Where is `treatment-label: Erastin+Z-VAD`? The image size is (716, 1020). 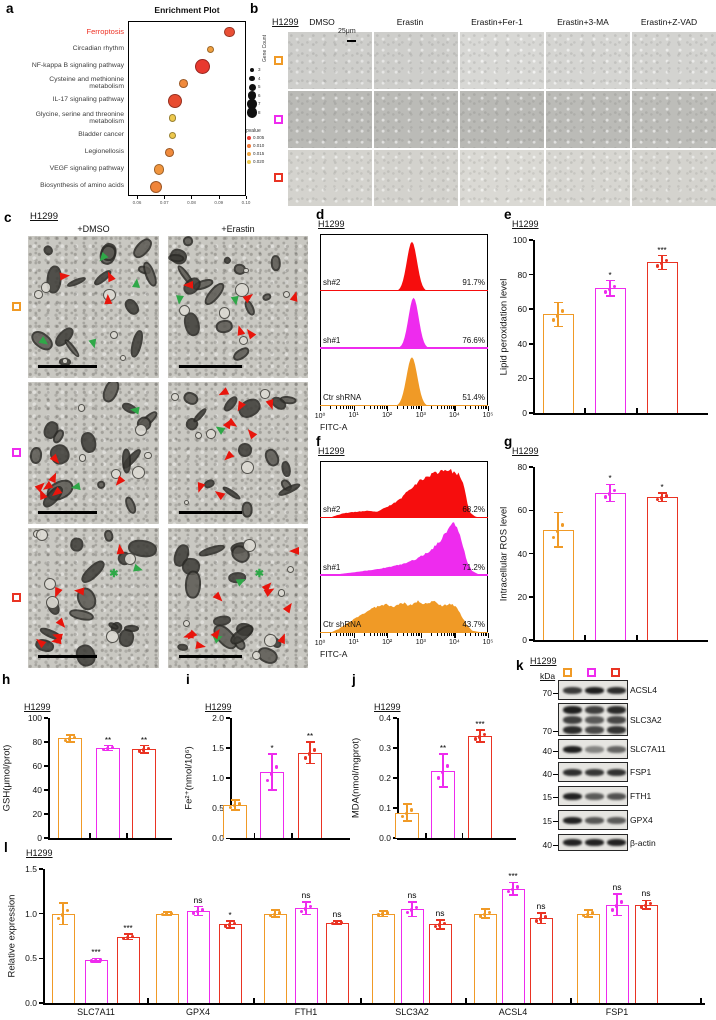 treatment-label: Erastin+Z-VAD is located at coordinates (669, 22).